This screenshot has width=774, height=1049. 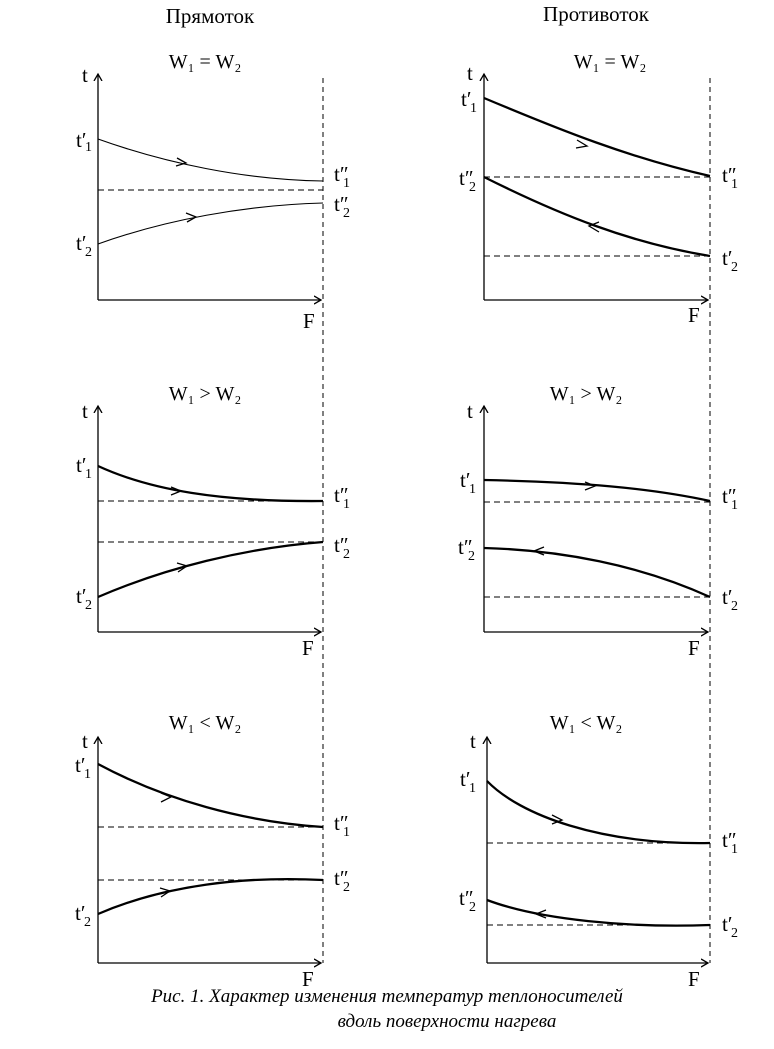 I want to click on panel-counter-equal: W₁ = W₂ t F t′1 t″2 t″1 t′2, so click(x=598, y=189).